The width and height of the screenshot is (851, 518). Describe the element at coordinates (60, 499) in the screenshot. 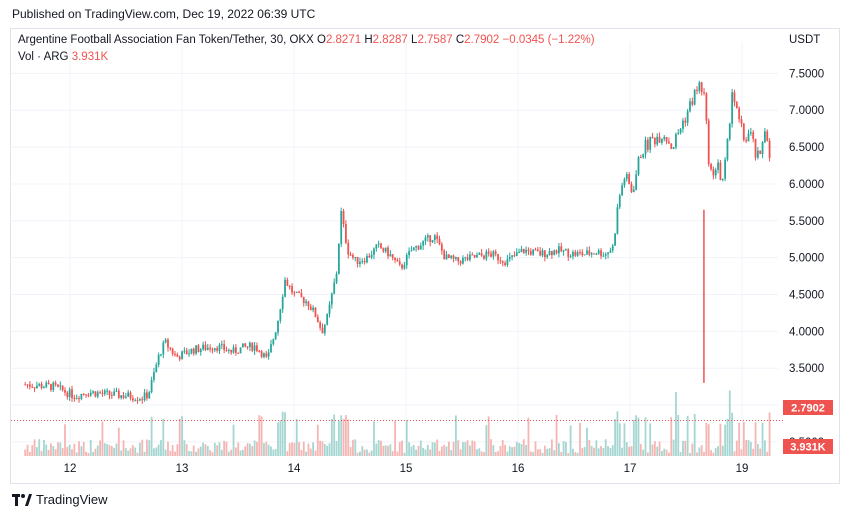

I see `footer-brand: TradingView` at that location.